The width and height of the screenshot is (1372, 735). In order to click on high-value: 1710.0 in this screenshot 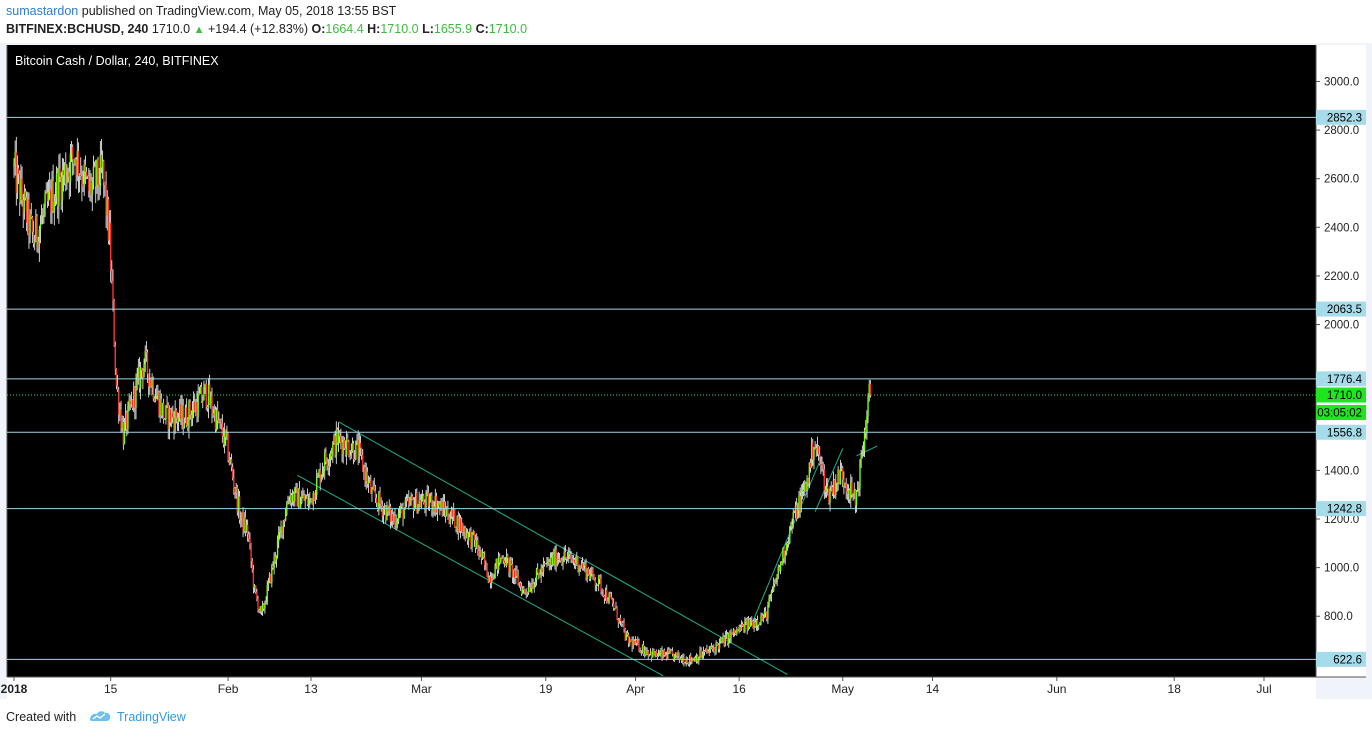, I will do `click(399, 29)`.